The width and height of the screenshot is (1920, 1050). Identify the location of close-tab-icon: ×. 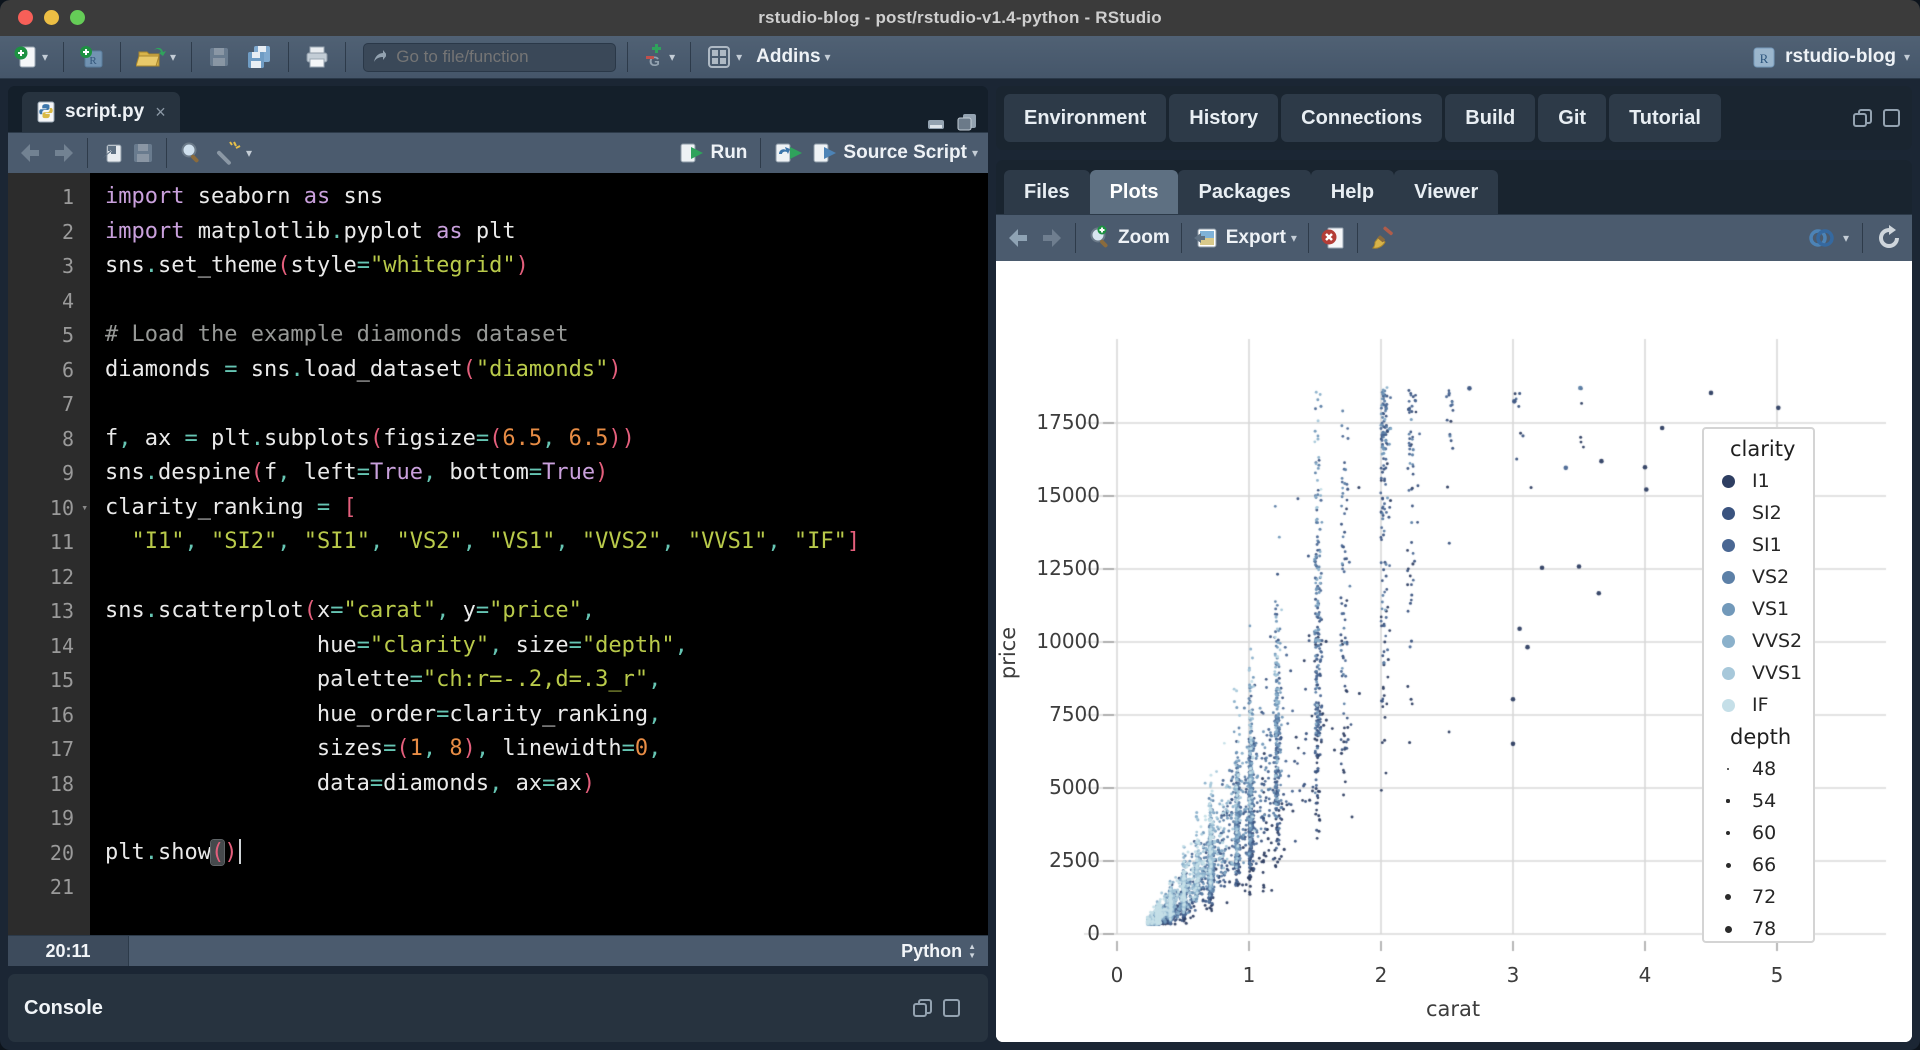
(160, 111).